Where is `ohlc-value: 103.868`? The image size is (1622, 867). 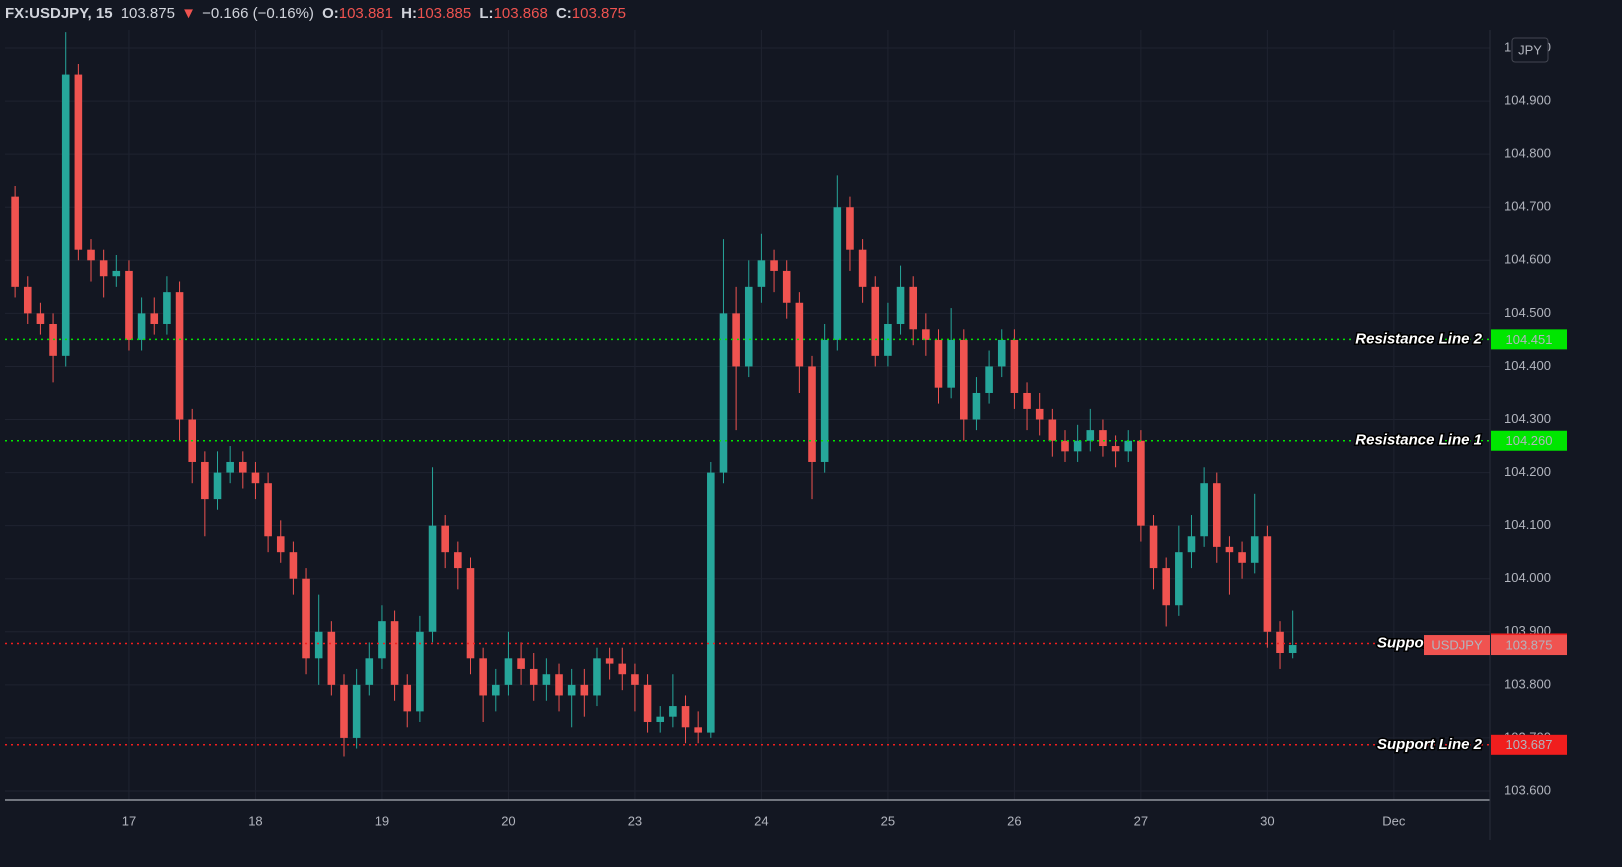 ohlc-value: 103.868 is located at coordinates (521, 13).